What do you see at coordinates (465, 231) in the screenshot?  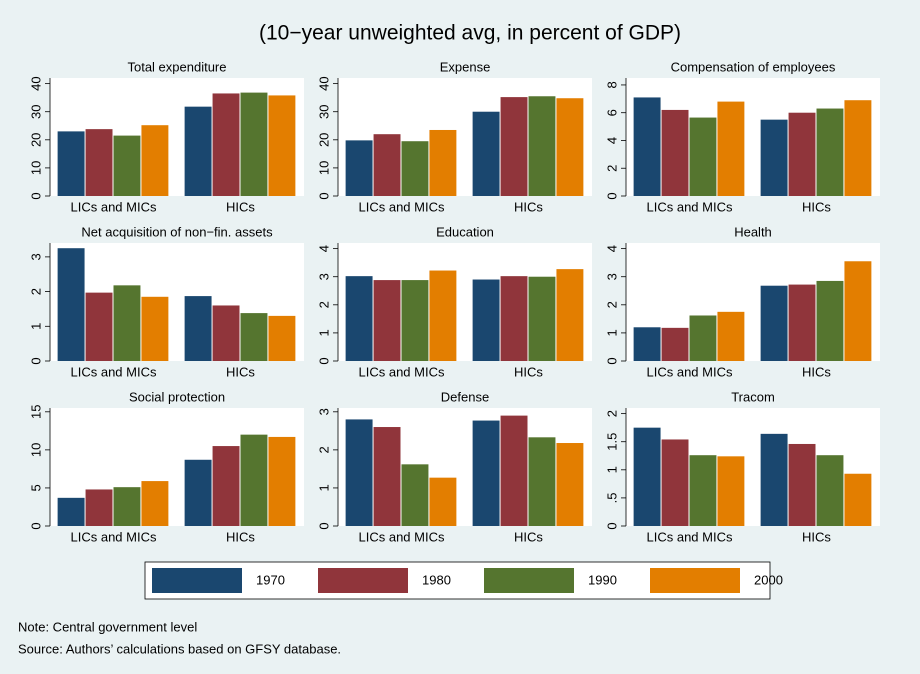 I see `panel-title: Education` at bounding box center [465, 231].